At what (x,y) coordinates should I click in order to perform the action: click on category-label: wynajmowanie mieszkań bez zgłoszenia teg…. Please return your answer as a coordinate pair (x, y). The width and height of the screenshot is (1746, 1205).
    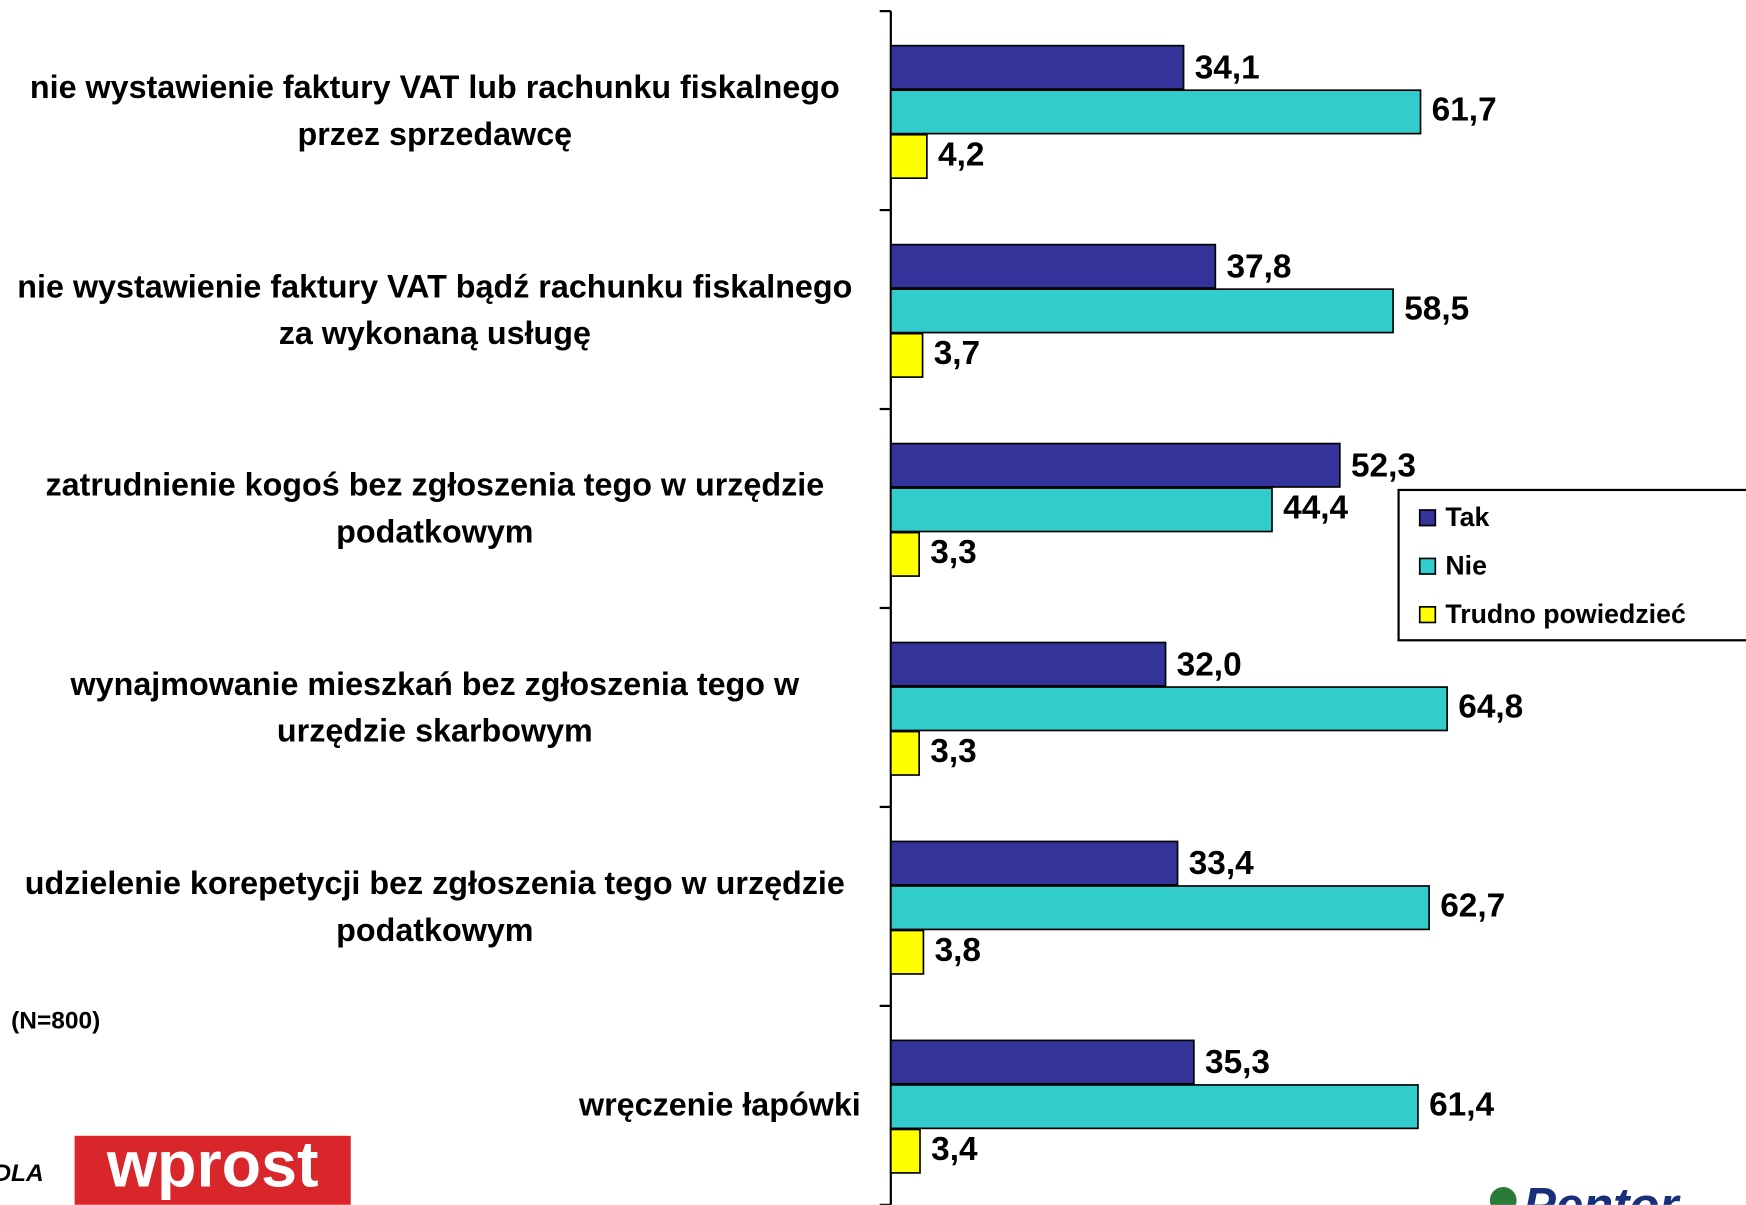
    Looking at the image, I should click on (435, 708).